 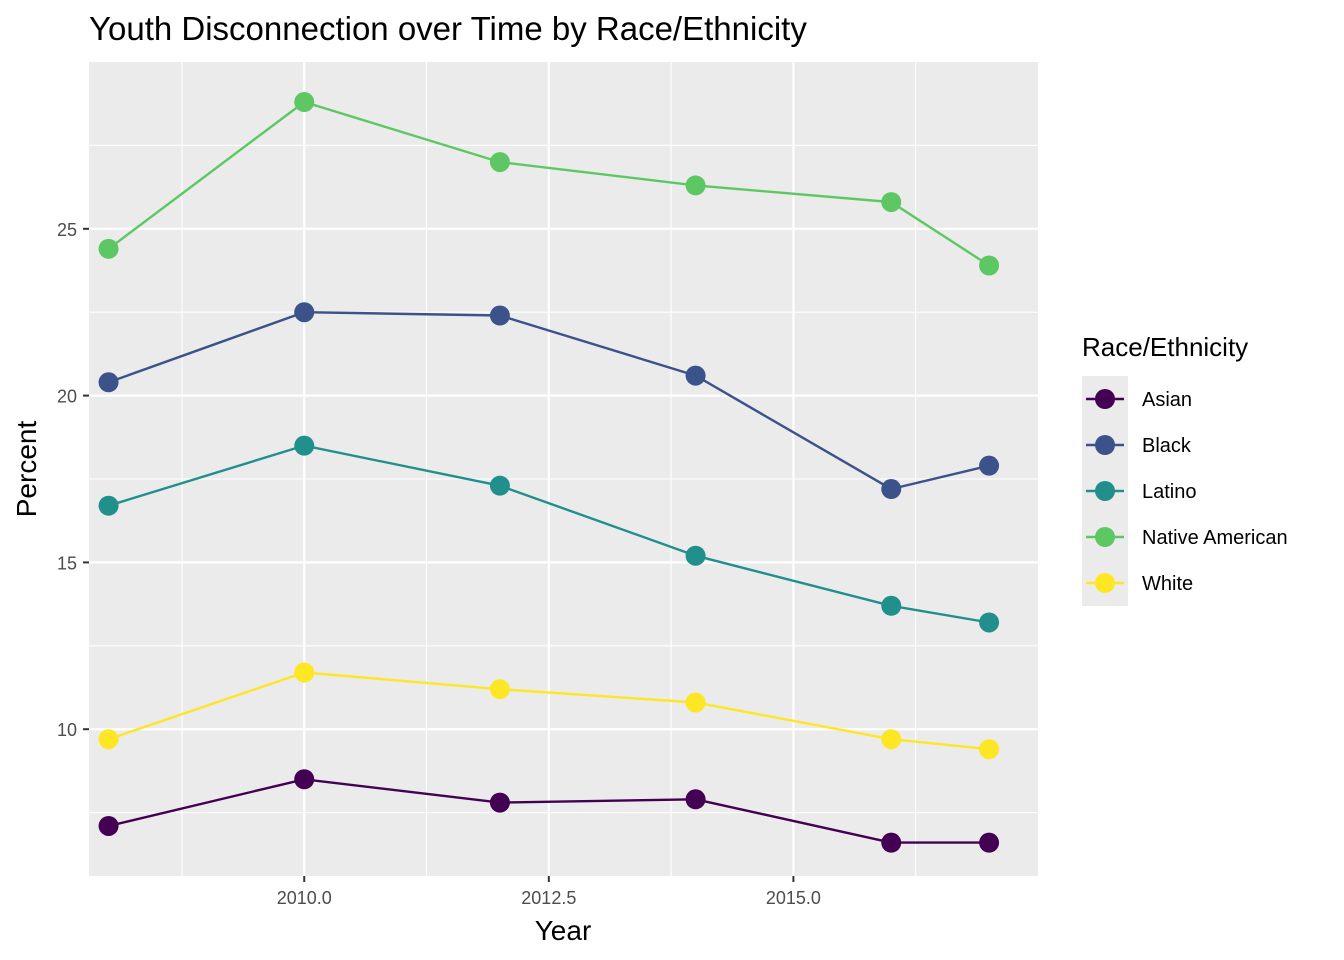 What do you see at coordinates (1105, 583) in the screenshot?
I see `legend-point-white` at bounding box center [1105, 583].